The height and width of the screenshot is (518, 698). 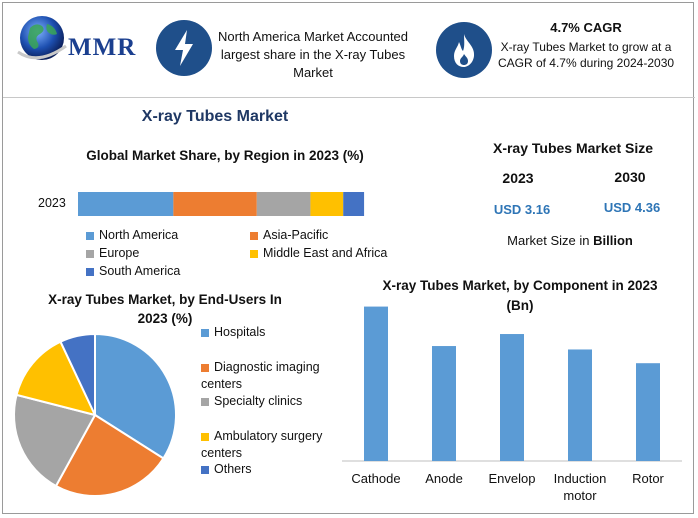 What do you see at coordinates (580, 495) in the screenshot?
I see `tick-label-induction-motor-1: motor` at bounding box center [580, 495].